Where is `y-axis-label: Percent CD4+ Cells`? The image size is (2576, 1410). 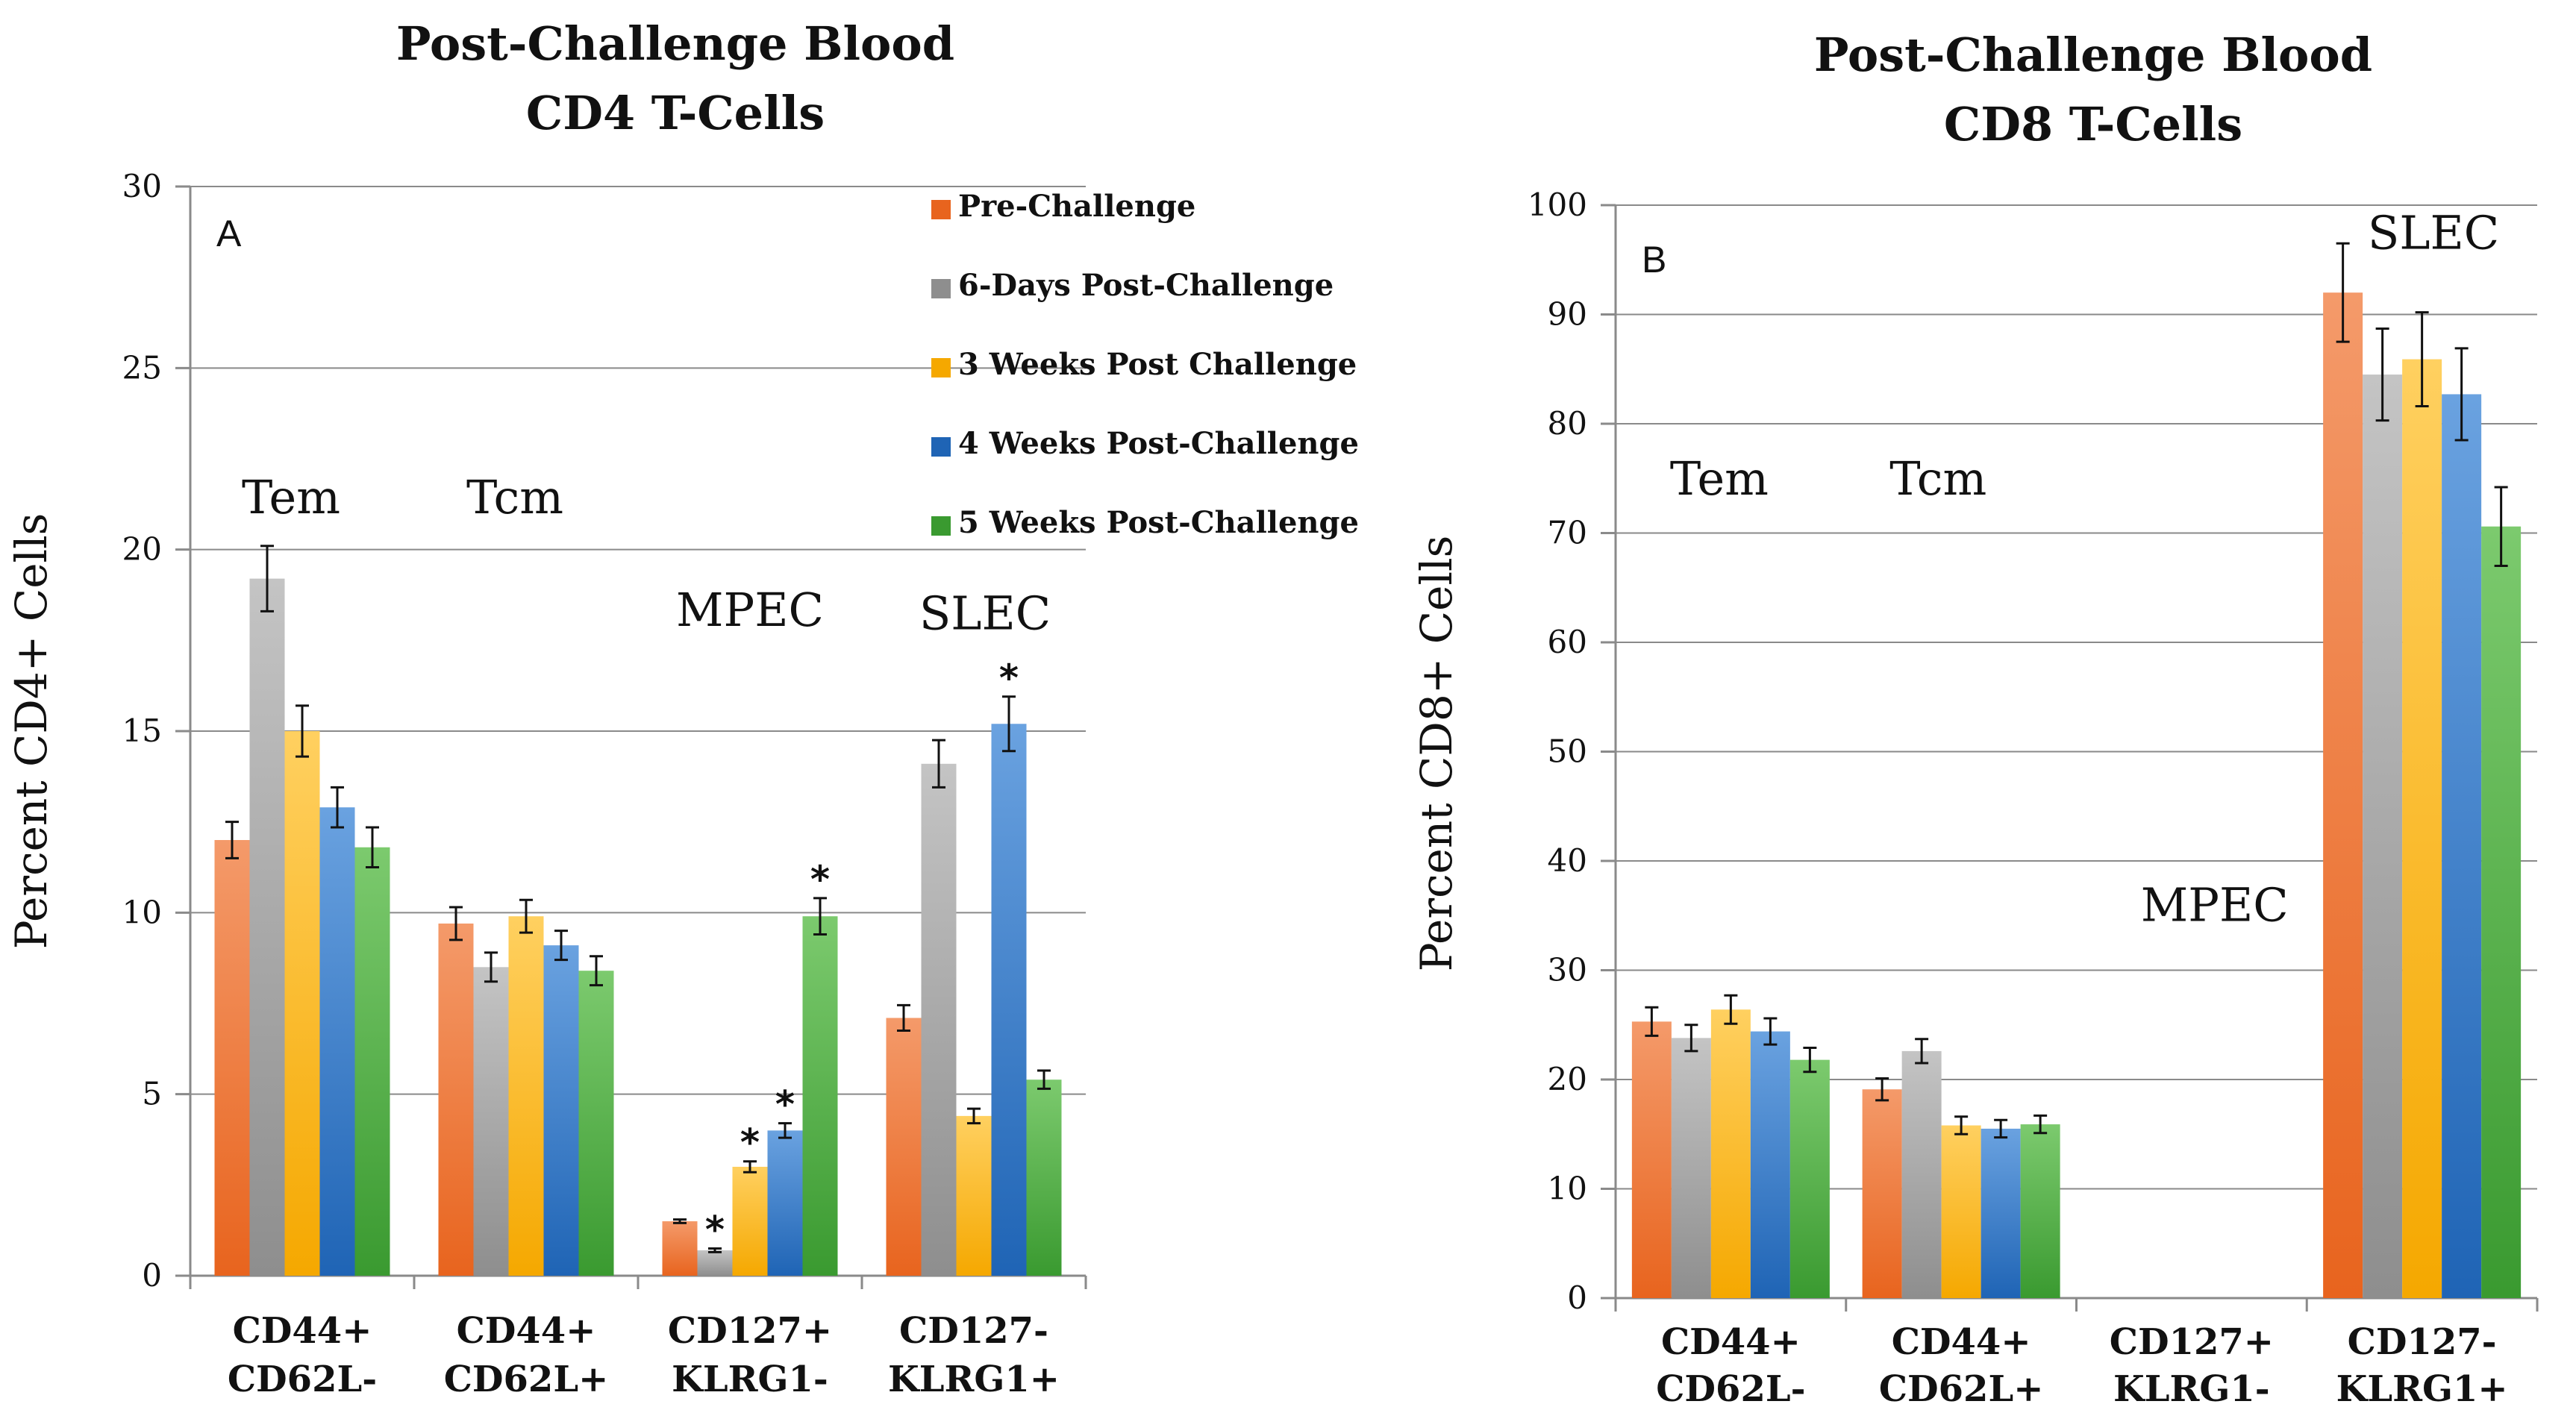 y-axis-label: Percent CD4+ Cells is located at coordinates (31, 731).